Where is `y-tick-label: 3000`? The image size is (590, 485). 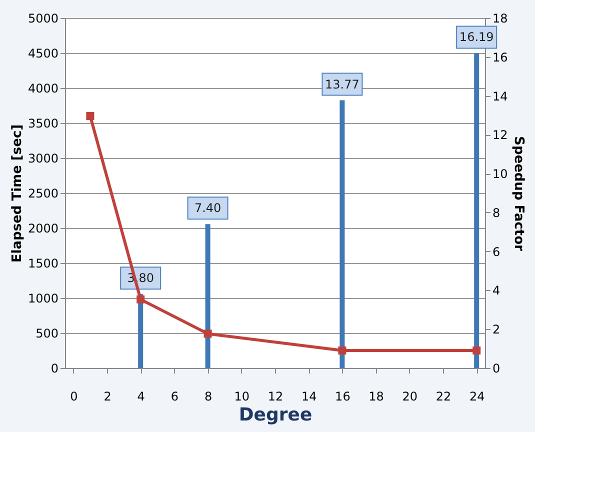 y-tick-label: 3000 is located at coordinates (43, 159).